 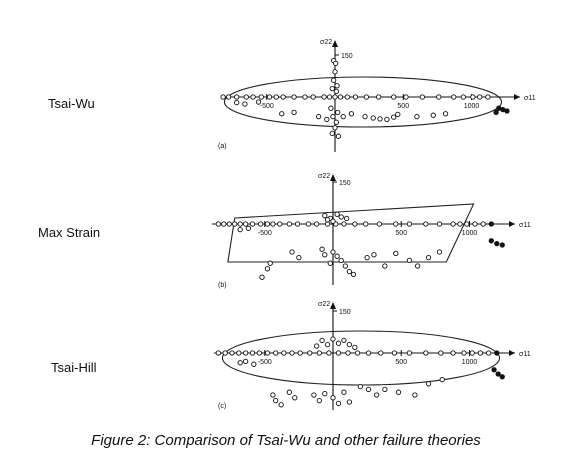 I want to click on y-tick-label-1-0: 150, so click(x=345, y=183).